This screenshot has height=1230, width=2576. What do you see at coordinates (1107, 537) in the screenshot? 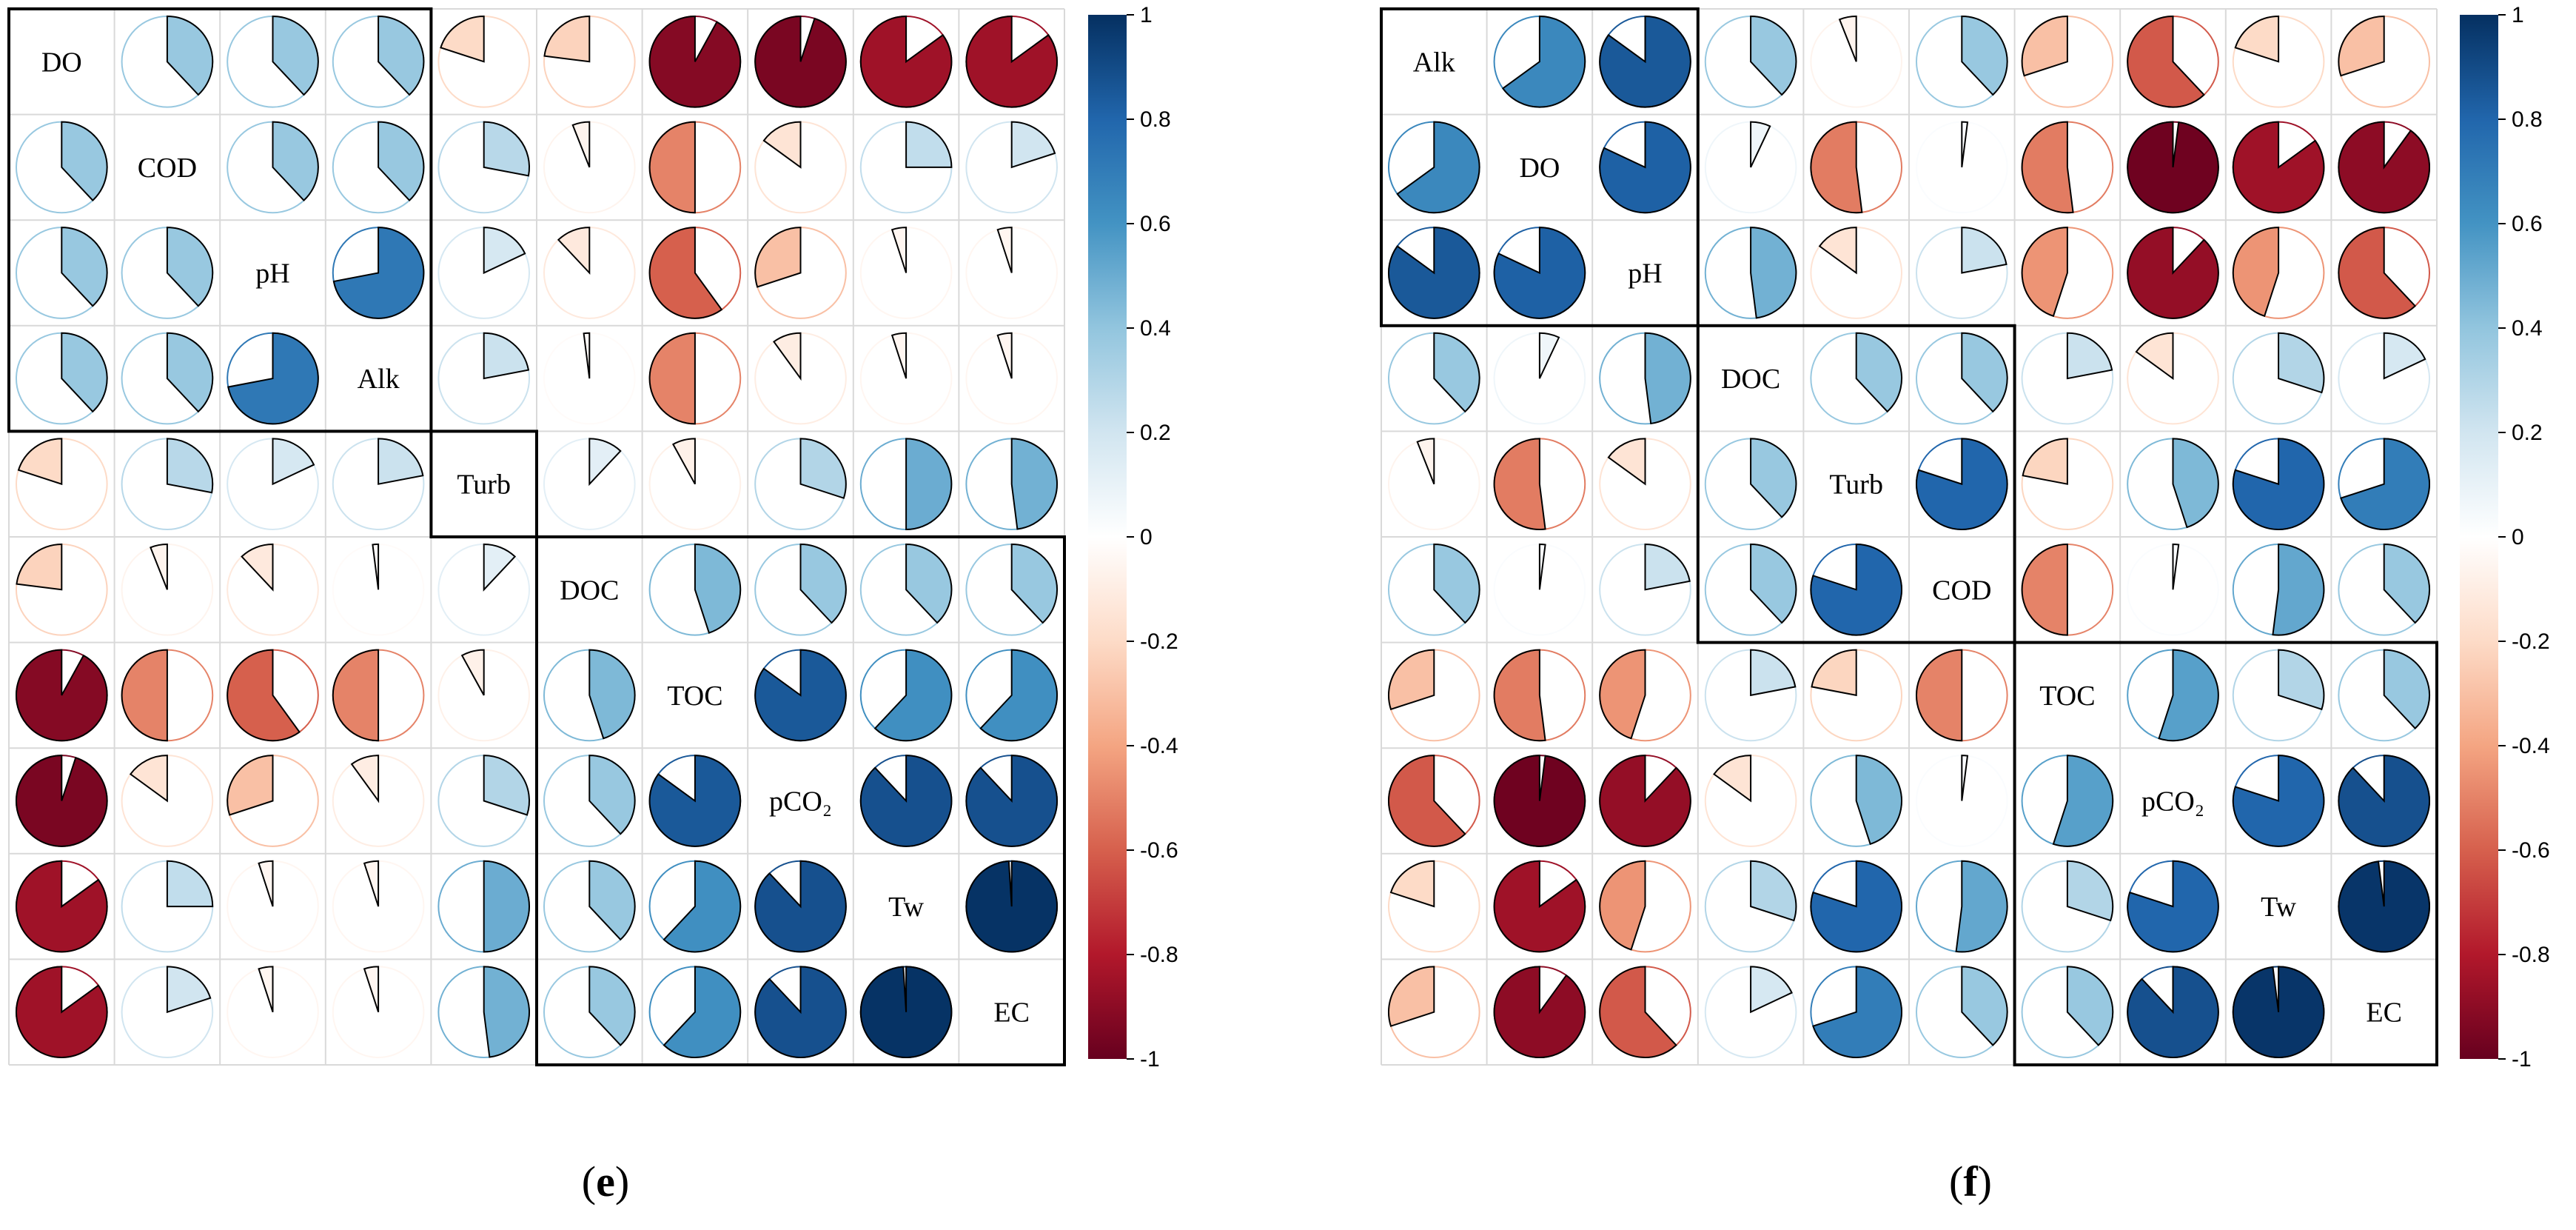
I see `colorbar-gradient` at bounding box center [1107, 537].